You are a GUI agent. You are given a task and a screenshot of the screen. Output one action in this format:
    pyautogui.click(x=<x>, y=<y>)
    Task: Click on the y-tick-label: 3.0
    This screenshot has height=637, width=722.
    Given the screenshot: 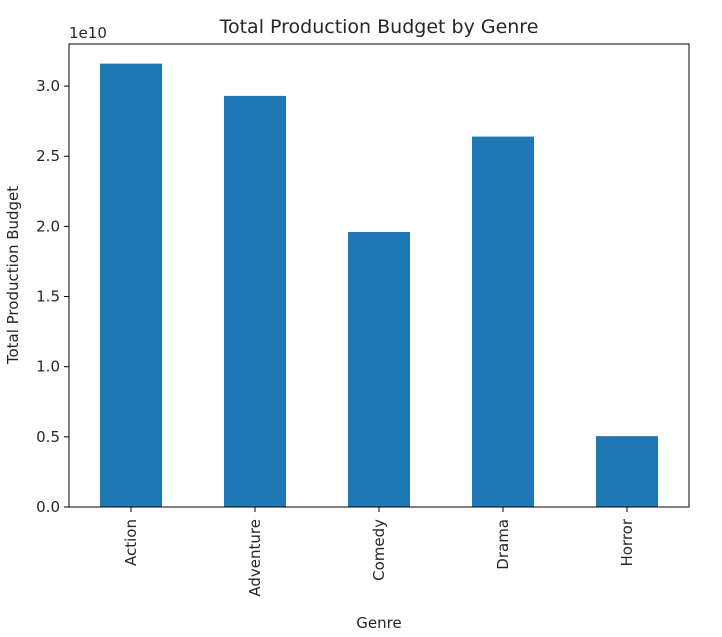 What is the action you would take?
    pyautogui.click(x=48, y=86)
    